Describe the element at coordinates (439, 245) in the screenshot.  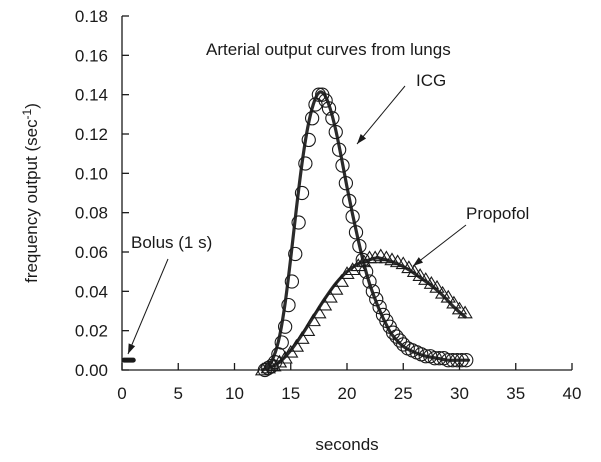
I see `arrow-propofol-line` at that location.